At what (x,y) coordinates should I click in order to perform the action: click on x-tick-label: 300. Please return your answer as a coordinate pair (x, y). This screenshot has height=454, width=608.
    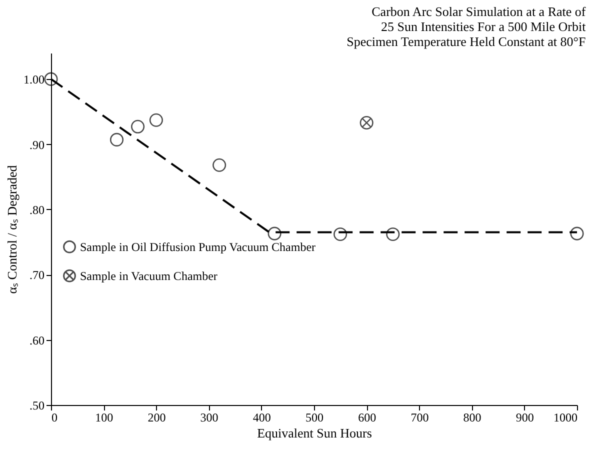
    Looking at the image, I should click on (209, 417).